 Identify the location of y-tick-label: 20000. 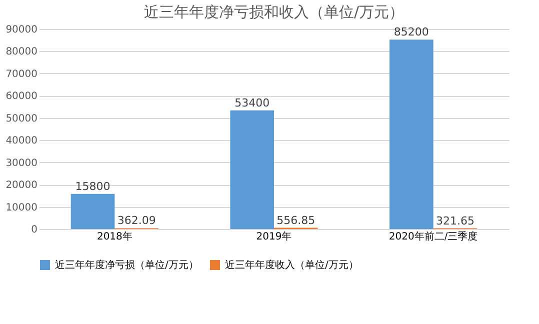
(22, 186).